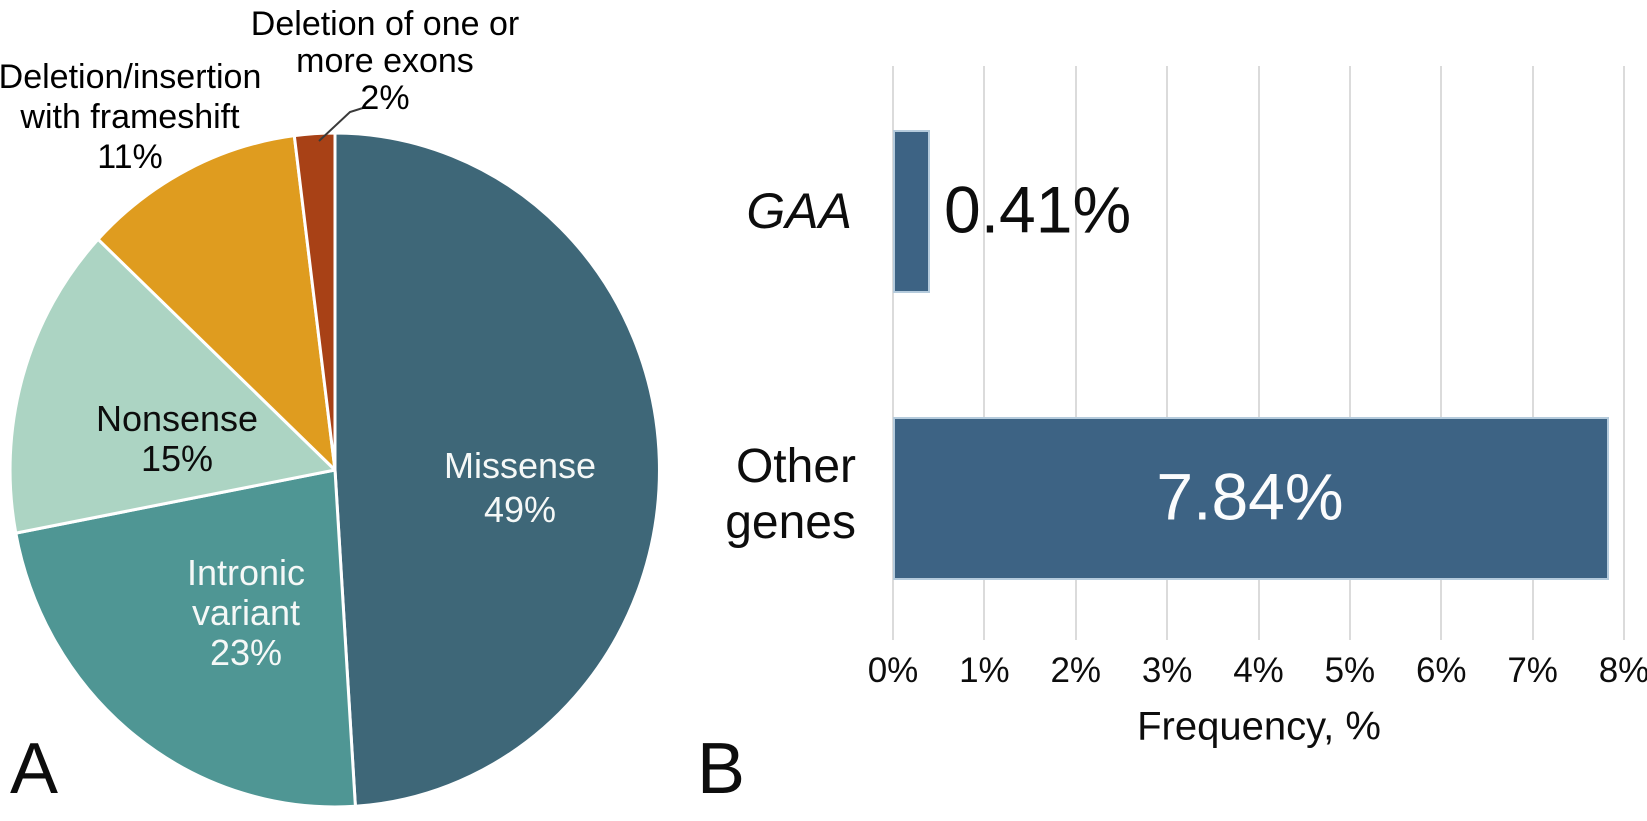 This screenshot has height=821, width=1647. What do you see at coordinates (246, 572) in the screenshot?
I see `pie-label-line: Intronic` at bounding box center [246, 572].